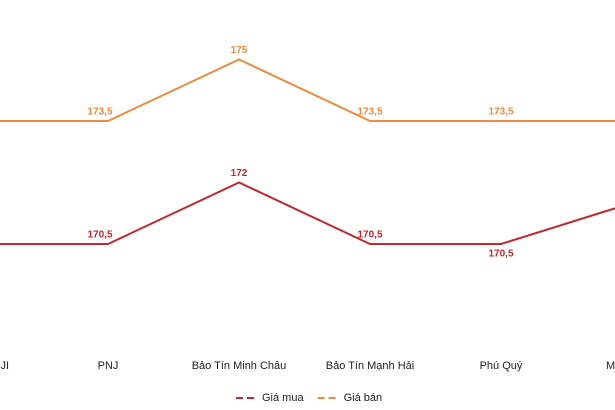 Image resolution: width=615 pixels, height=410 pixels. What do you see at coordinates (4, 366) in the screenshot?
I see `x-tick-label: JI` at bounding box center [4, 366].